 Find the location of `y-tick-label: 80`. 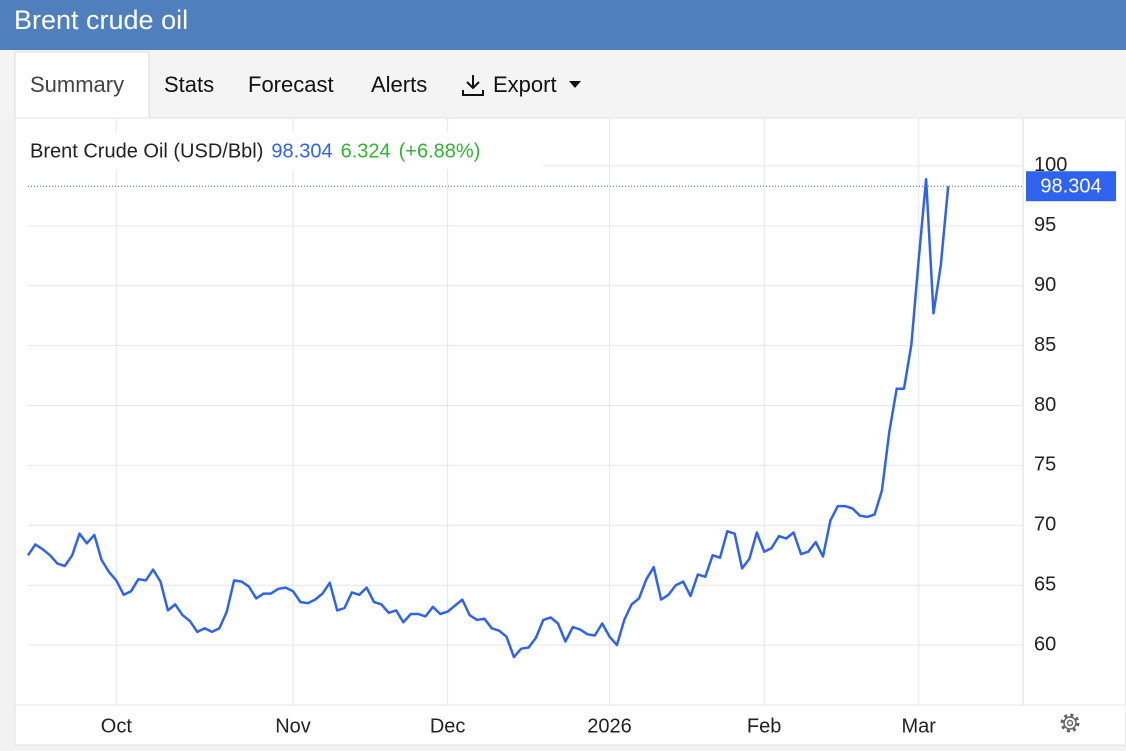

y-tick-label: 80 is located at coordinates (1045, 405).